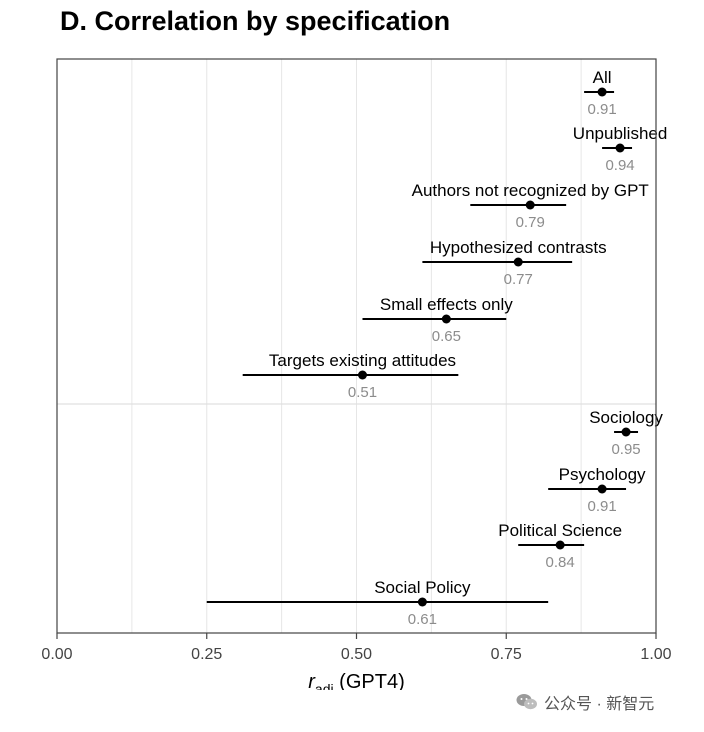  What do you see at coordinates (369, 680) in the screenshot?
I see `x-axis-label-suffix: (GPT4)` at bounding box center [369, 680].